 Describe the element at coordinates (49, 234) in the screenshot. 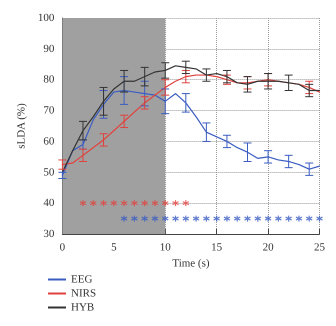

I see `y-tick-label: 30` at that location.